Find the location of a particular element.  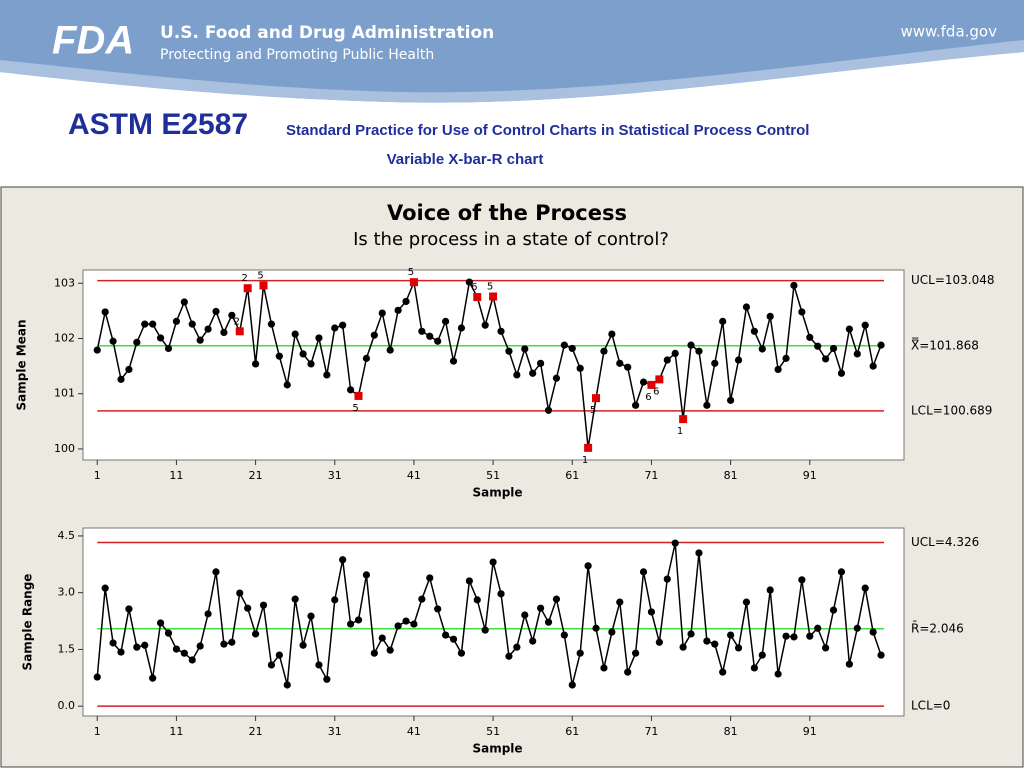

x-tick-label: 91 is located at coordinates (810, 731).